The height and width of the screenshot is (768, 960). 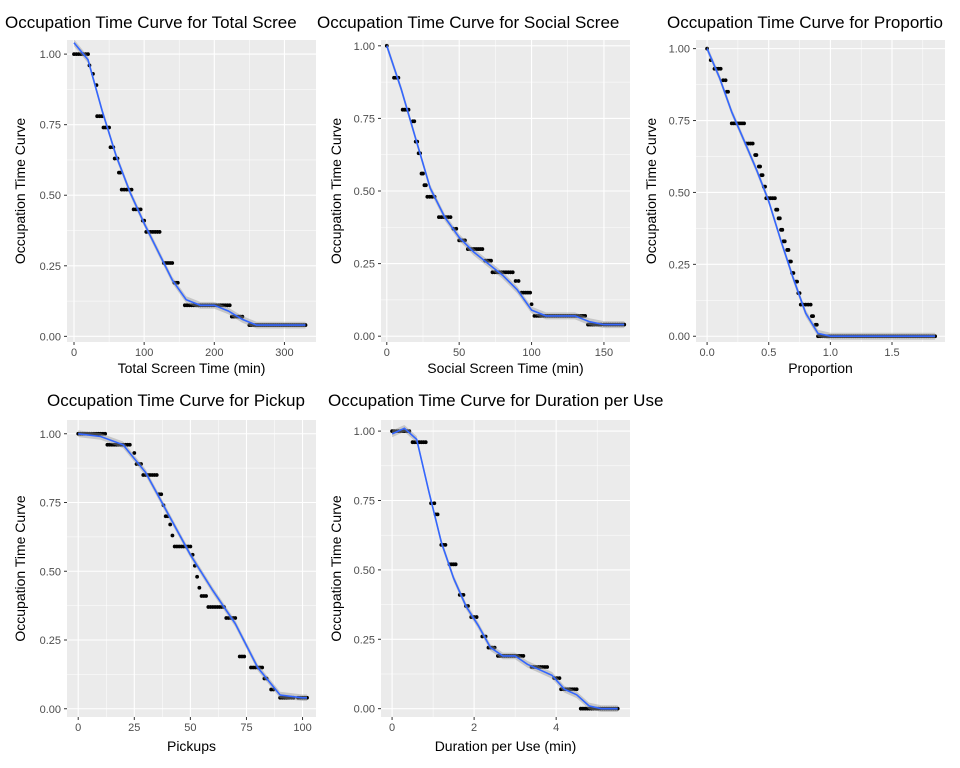 I want to click on chart-title: Occupation Time Curve for Social Scree, so click(x=468, y=22).